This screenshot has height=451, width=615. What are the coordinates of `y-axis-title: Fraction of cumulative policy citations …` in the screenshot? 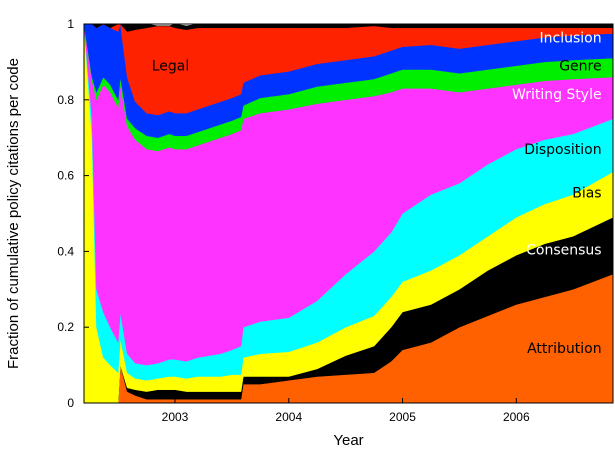 It's located at (13, 213).